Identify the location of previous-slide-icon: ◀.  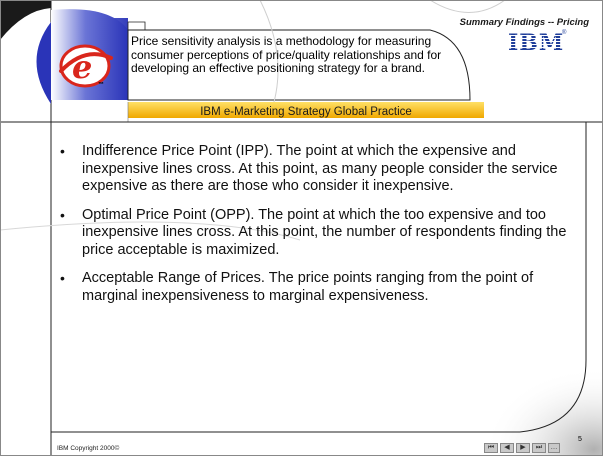
(507, 448).